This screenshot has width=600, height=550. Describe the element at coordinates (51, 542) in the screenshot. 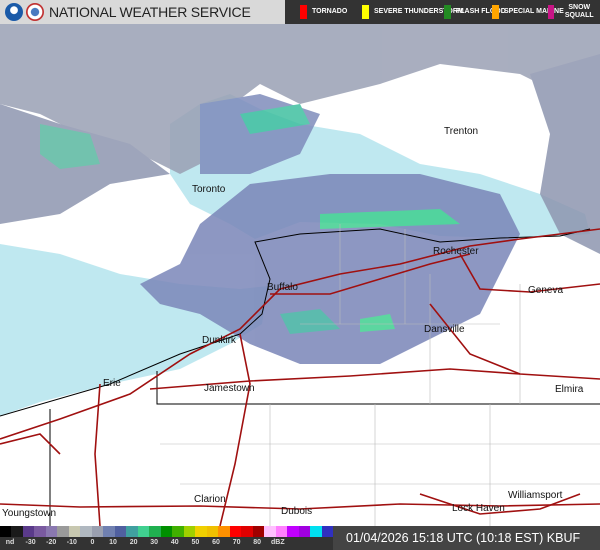

I see `scale-tick: -20` at that location.